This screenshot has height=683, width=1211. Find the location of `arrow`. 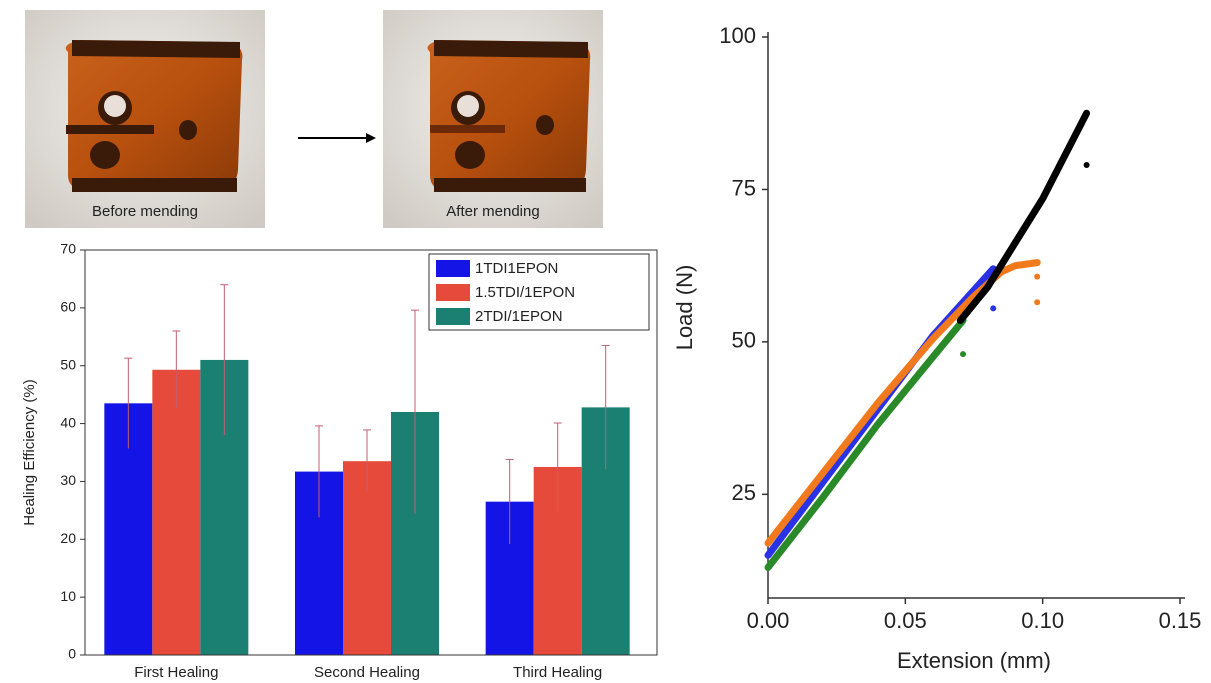

arrow is located at coordinates (337, 138).